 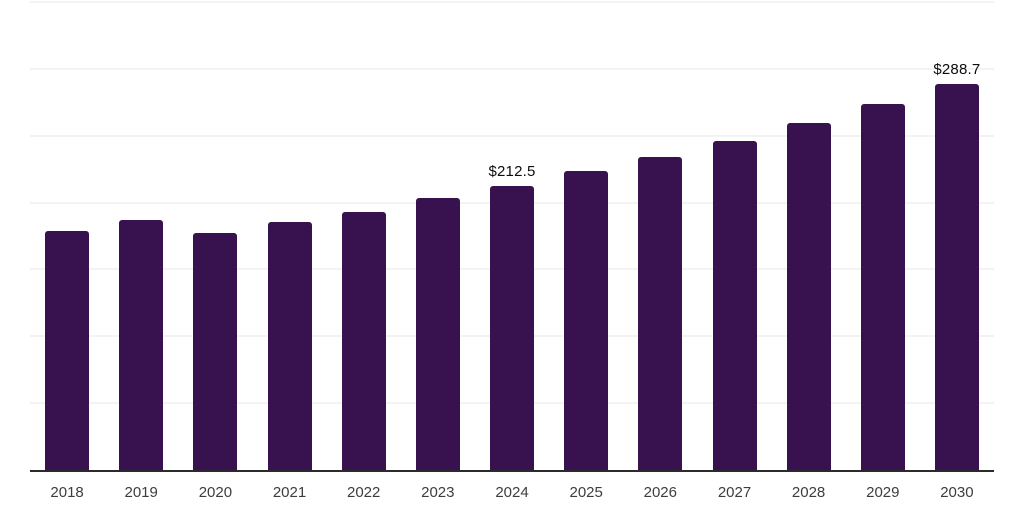 What do you see at coordinates (808, 492) in the screenshot?
I see `x-tick-label-2028: 2028` at bounding box center [808, 492].